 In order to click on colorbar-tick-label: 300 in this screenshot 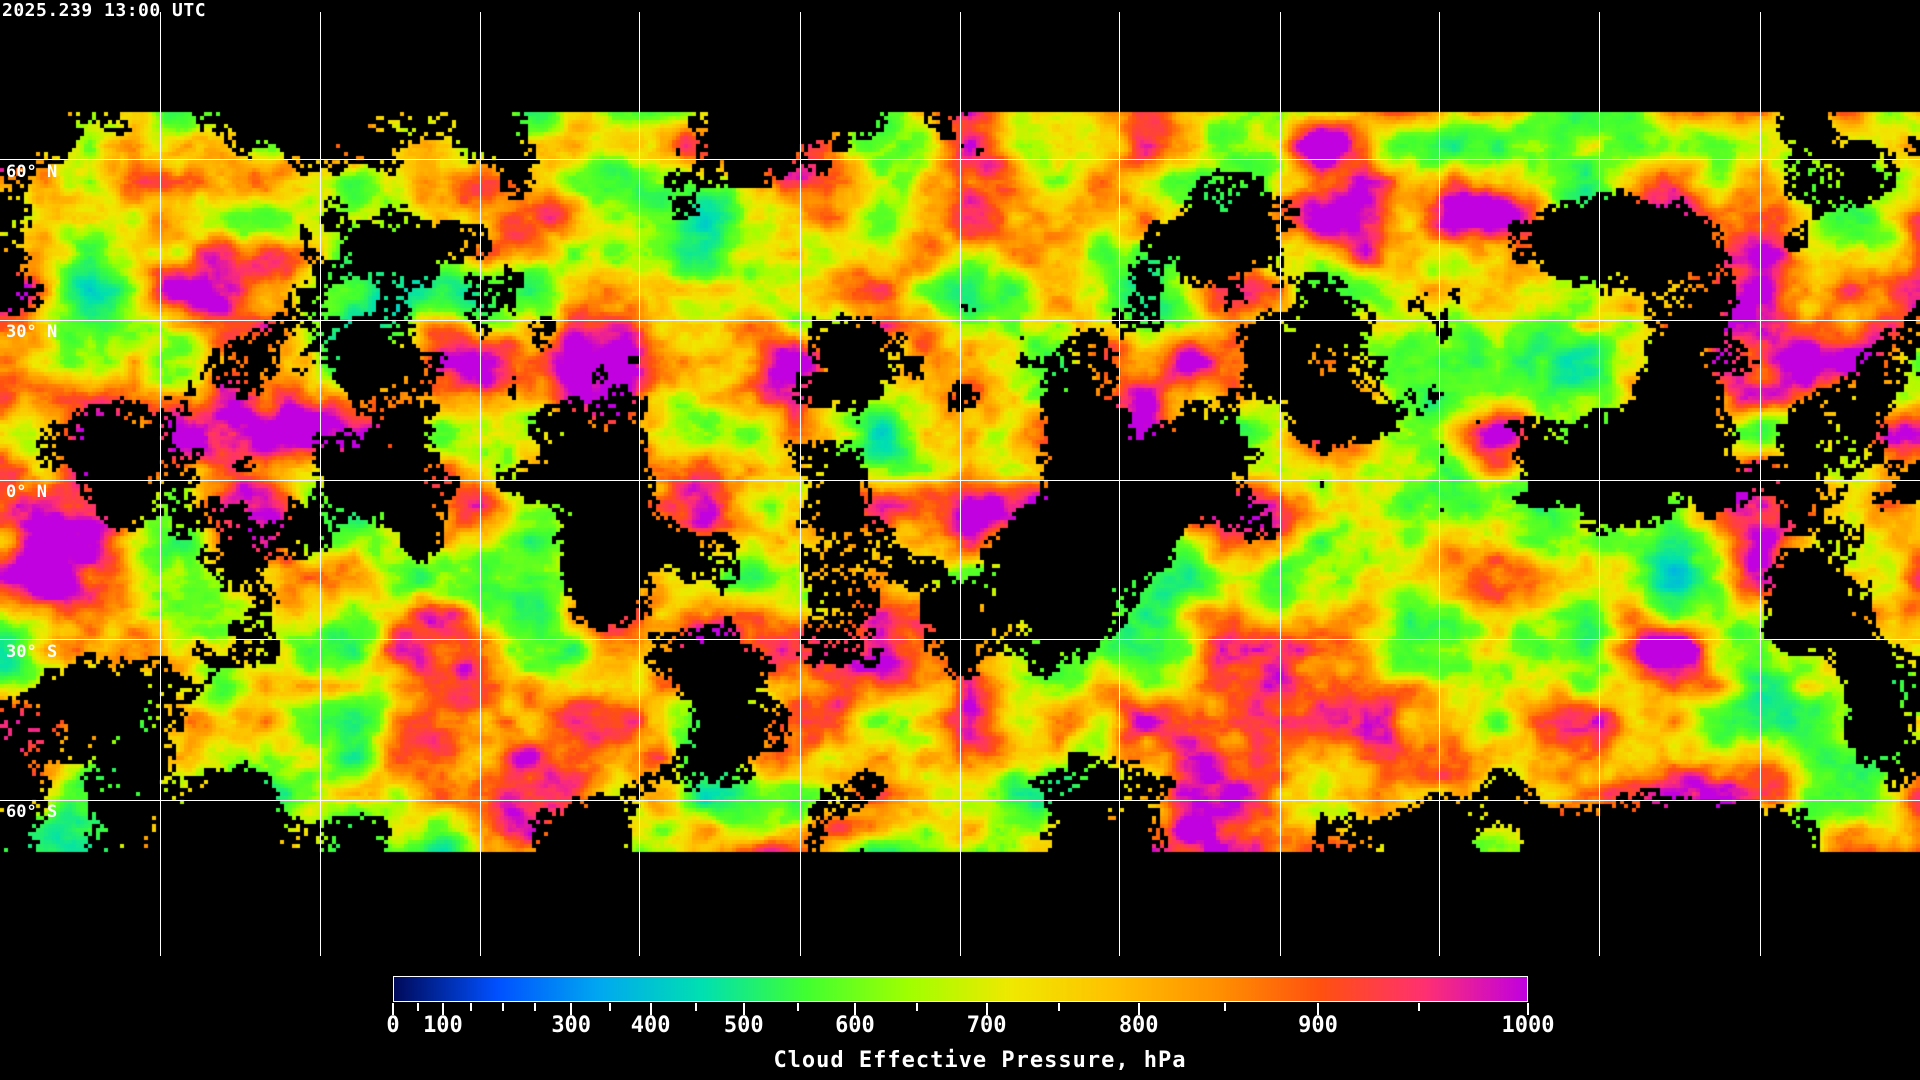, I will do `click(571, 1025)`.